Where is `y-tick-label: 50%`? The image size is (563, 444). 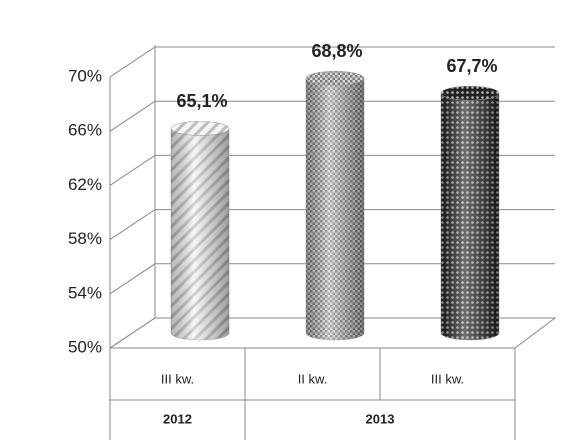 y-tick-label: 50% is located at coordinates (85, 346).